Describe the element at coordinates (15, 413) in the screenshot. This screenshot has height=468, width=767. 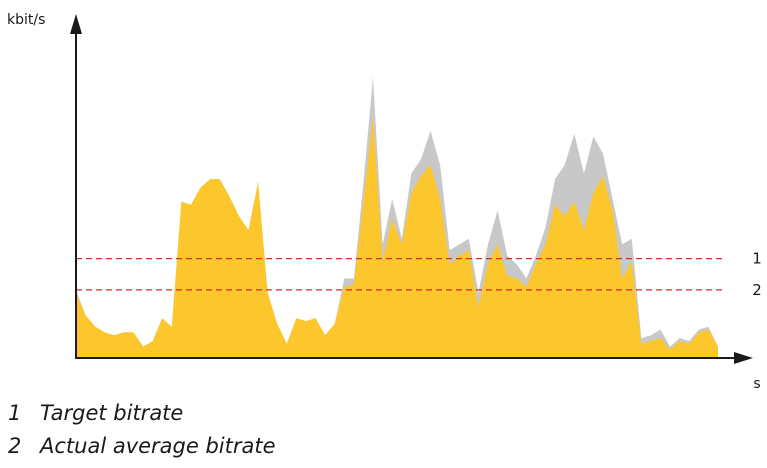
I see `legend-number: 1` at that location.